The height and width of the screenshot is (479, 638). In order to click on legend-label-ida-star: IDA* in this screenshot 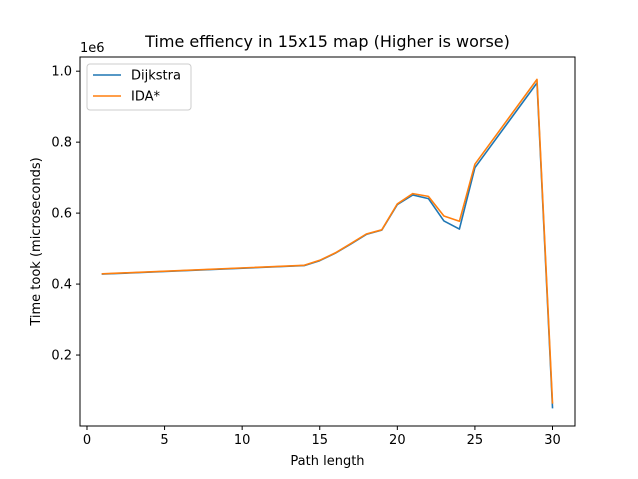, I will do `click(146, 97)`.